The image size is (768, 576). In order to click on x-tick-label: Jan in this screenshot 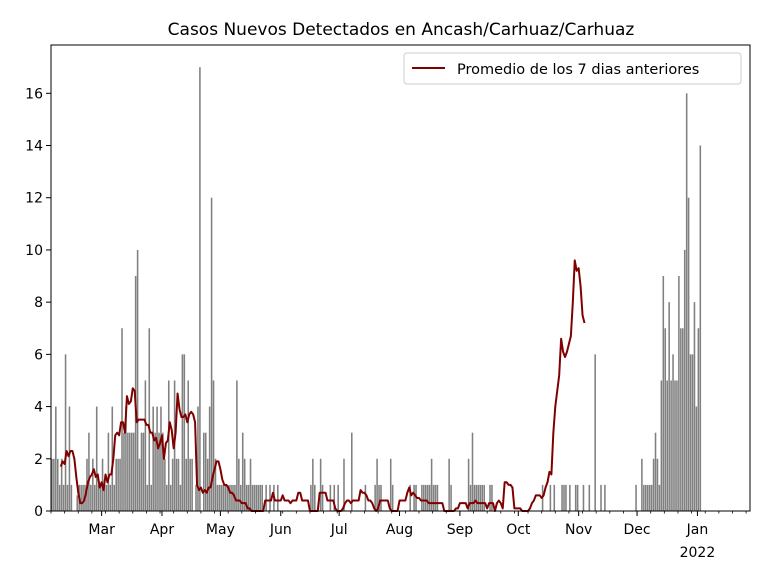, I will do `click(697, 530)`.